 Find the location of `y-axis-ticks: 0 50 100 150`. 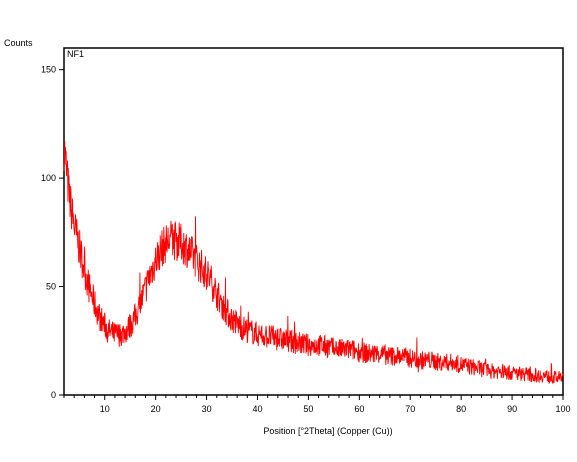

y-axis-ticks: 0 50 100 150 is located at coordinates (52, 232).